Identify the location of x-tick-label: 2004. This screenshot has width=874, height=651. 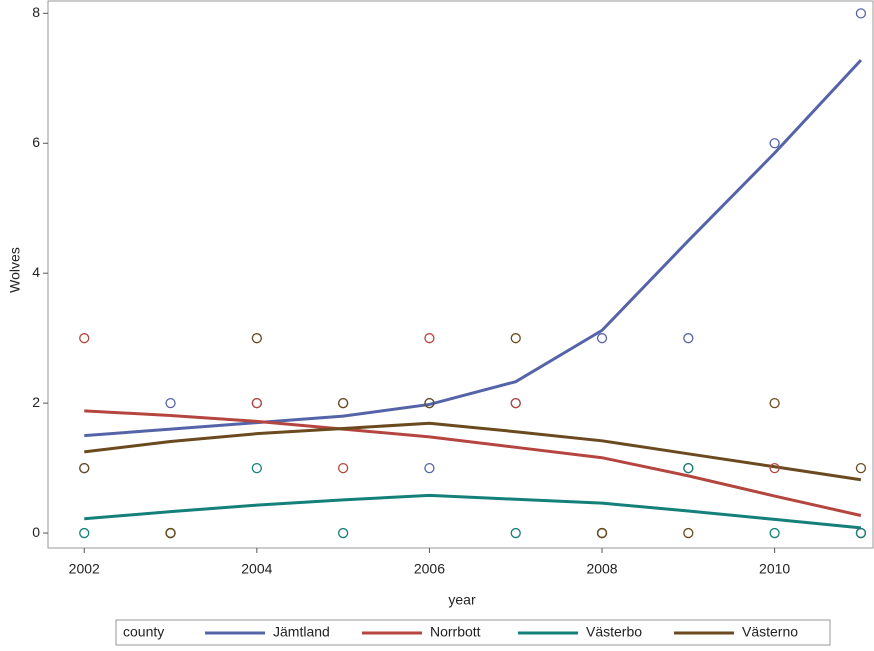
(256, 569).